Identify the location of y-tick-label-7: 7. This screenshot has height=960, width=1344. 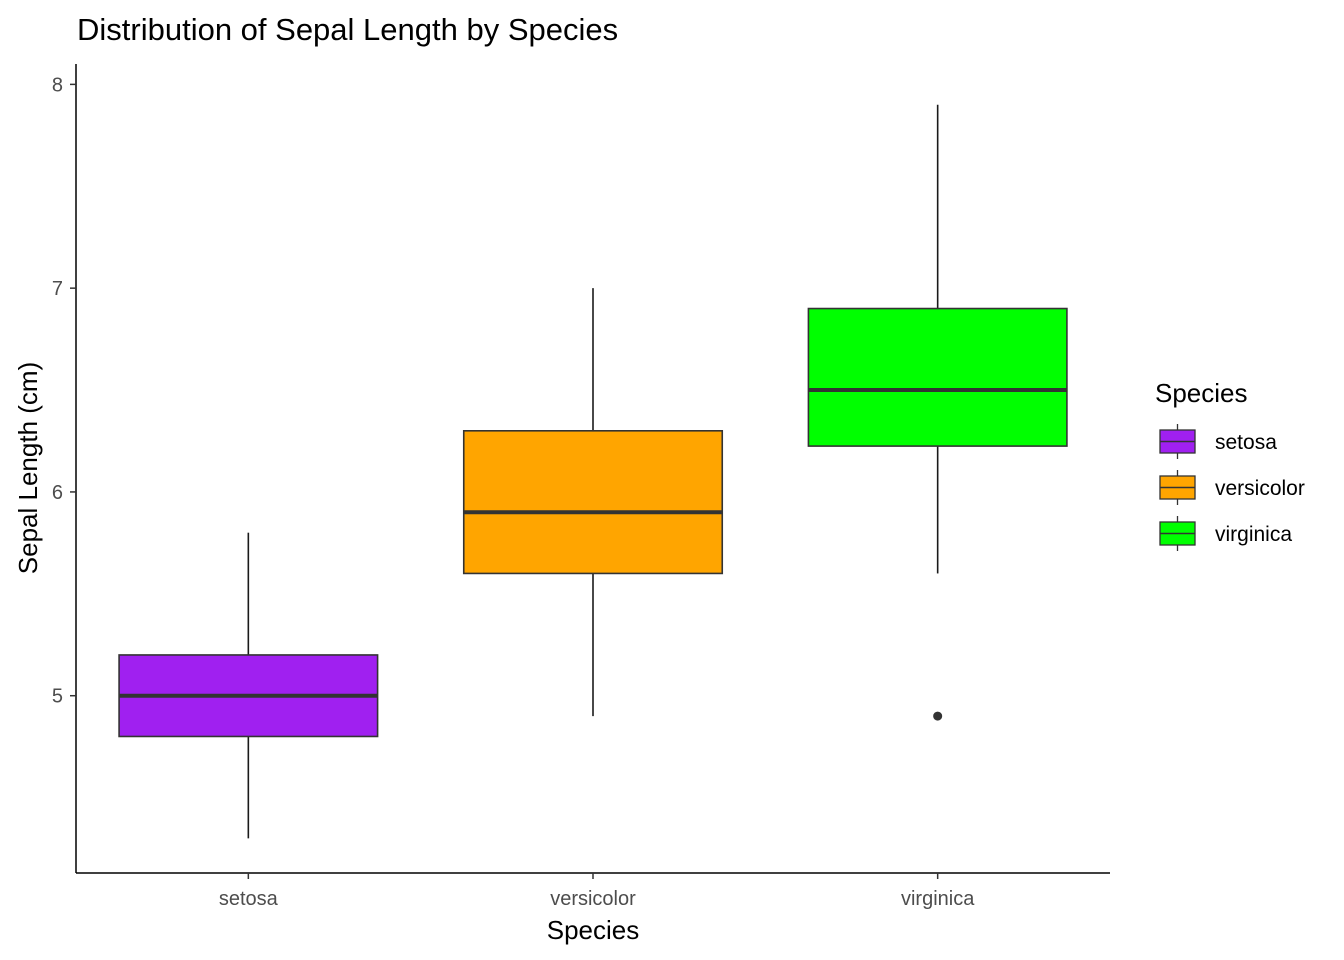
(57, 289).